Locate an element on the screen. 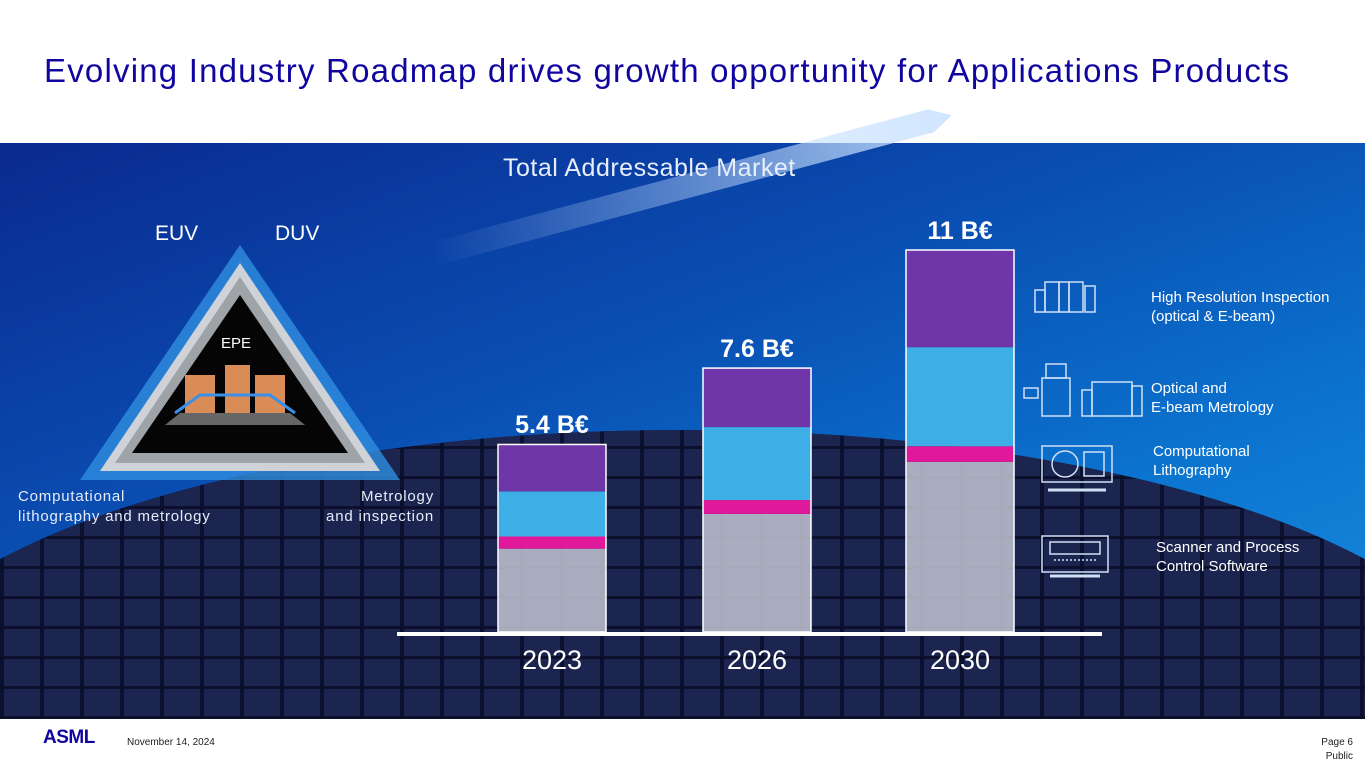  asml-logo: ASML is located at coordinates (69, 737).